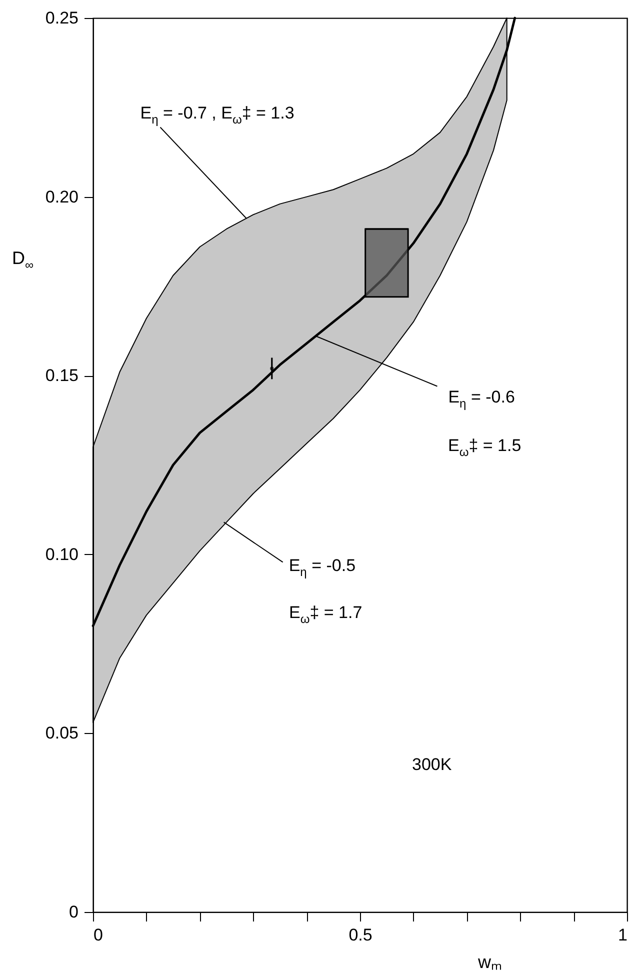 The width and height of the screenshot is (635, 977). Describe the element at coordinates (61, 18) in the screenshot. I see `y-tick-label: 0.25` at that location.